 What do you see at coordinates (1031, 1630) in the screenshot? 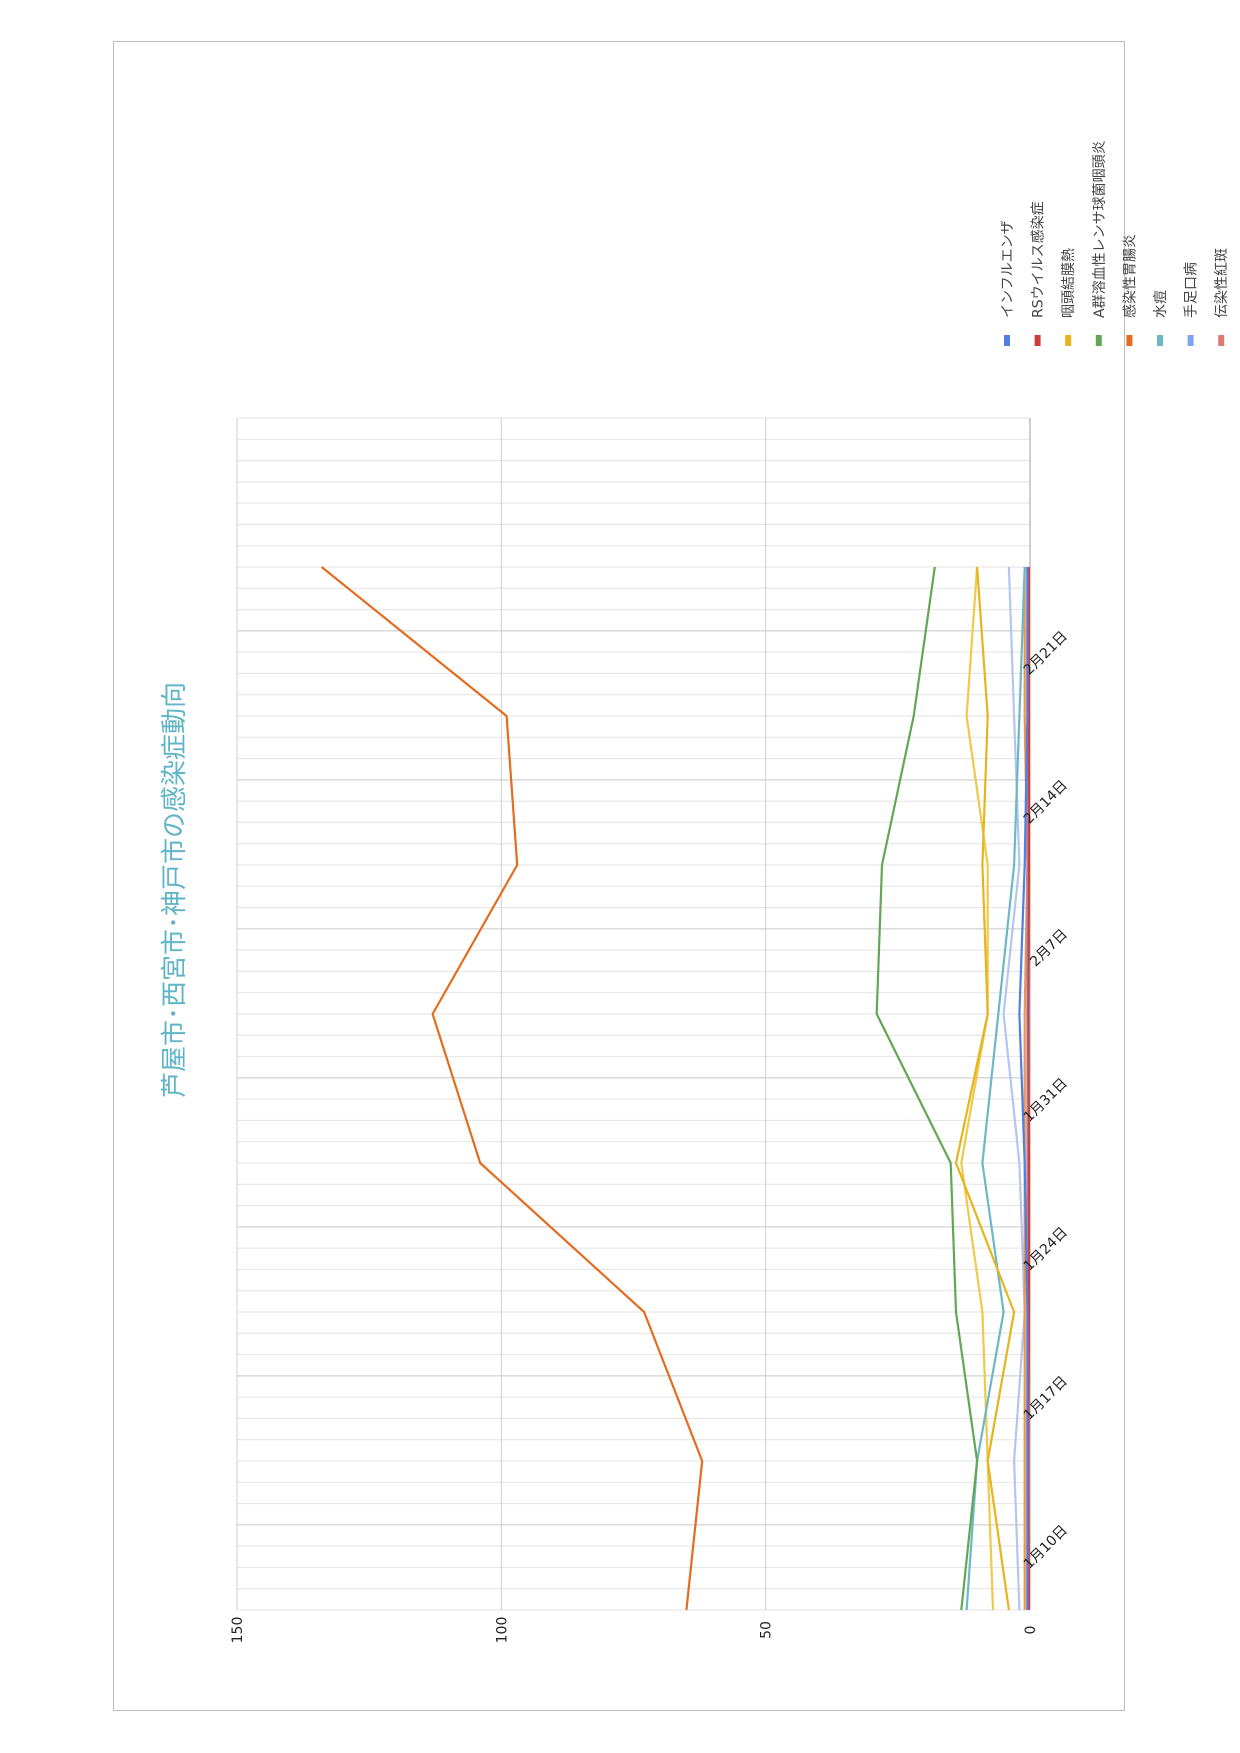
I see `y-tick-label: 0` at bounding box center [1031, 1630].